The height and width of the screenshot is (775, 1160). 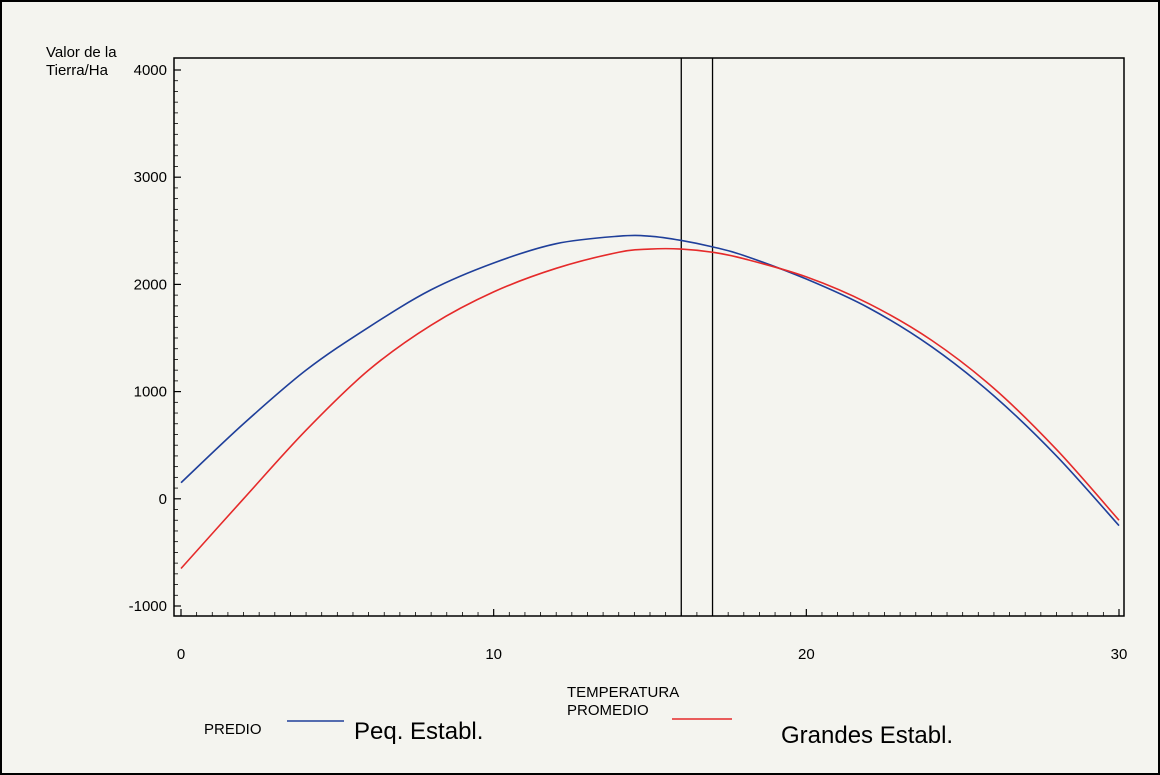 What do you see at coordinates (493, 654) in the screenshot?
I see `x-tick-label: 10` at bounding box center [493, 654].